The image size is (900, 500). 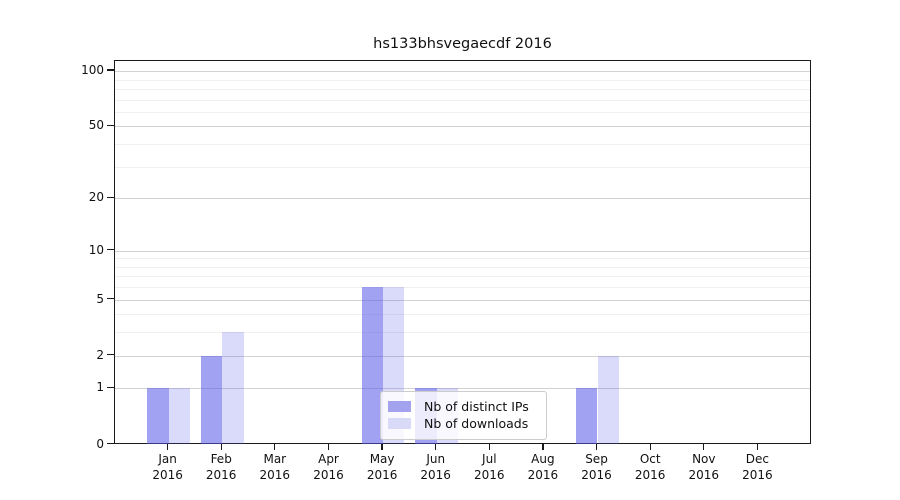 What do you see at coordinates (476, 423) in the screenshot?
I see `legend-label-downloads: Nb of downloads` at bounding box center [476, 423].